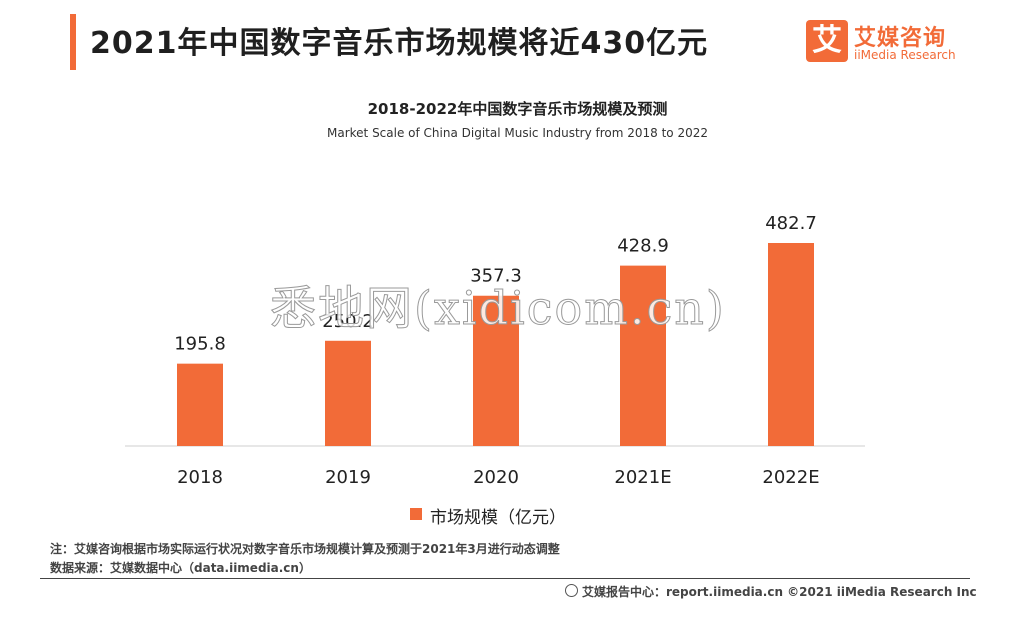 Image resolution: width=1035 pixels, height=620 pixels. Describe the element at coordinates (496, 370) in the screenshot. I see `bar-2020` at that location.